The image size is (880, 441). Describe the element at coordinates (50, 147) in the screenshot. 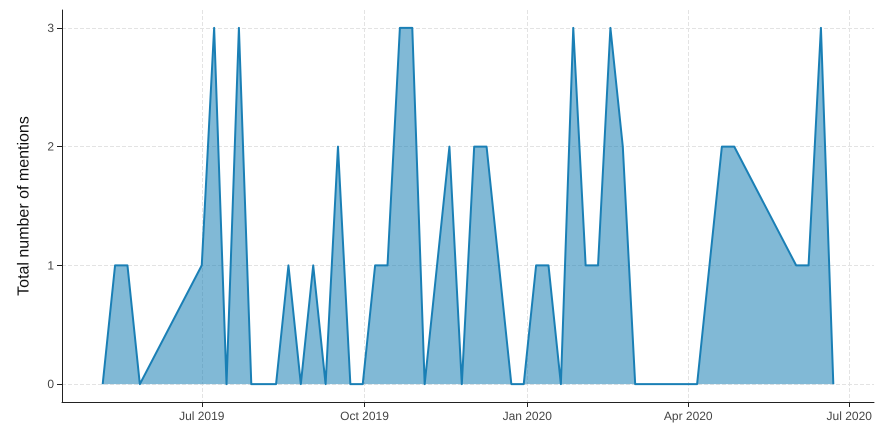

I see `y-tick-label: 2` at that location.